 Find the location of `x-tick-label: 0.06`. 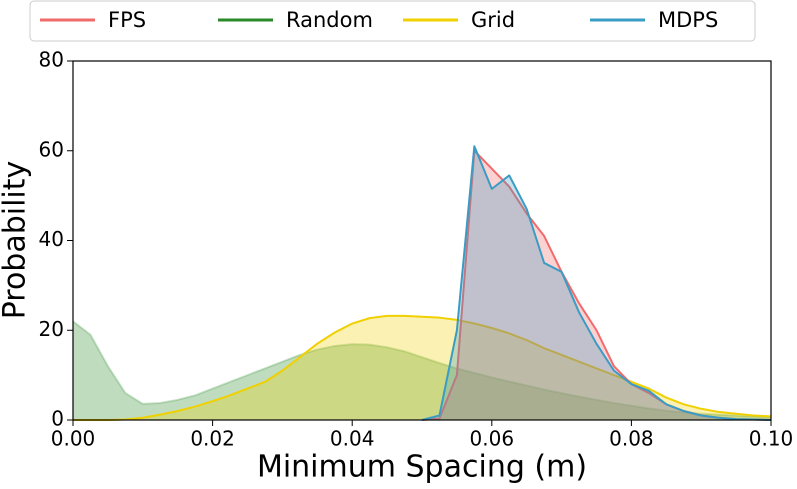

x-tick-label: 0.06 is located at coordinates (492, 439).